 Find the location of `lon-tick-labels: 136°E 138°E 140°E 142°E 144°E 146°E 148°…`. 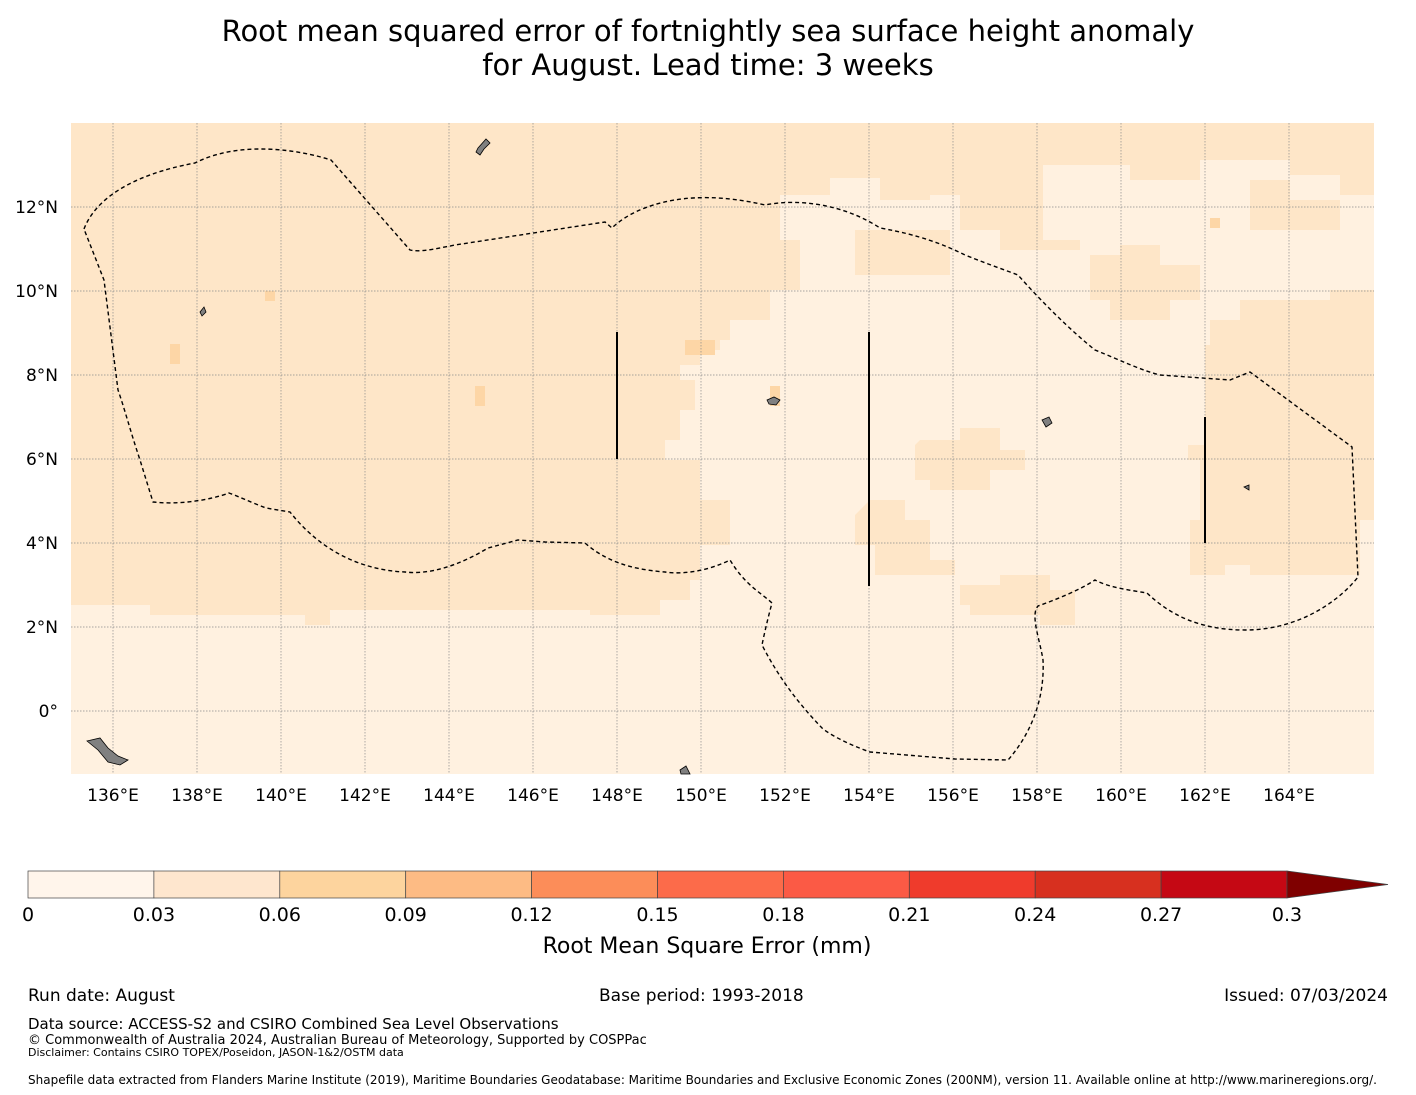

lon-tick-labels: 136°E 138°E 140°E 142°E 144°E 146°E 148°… is located at coordinates (701, 796).